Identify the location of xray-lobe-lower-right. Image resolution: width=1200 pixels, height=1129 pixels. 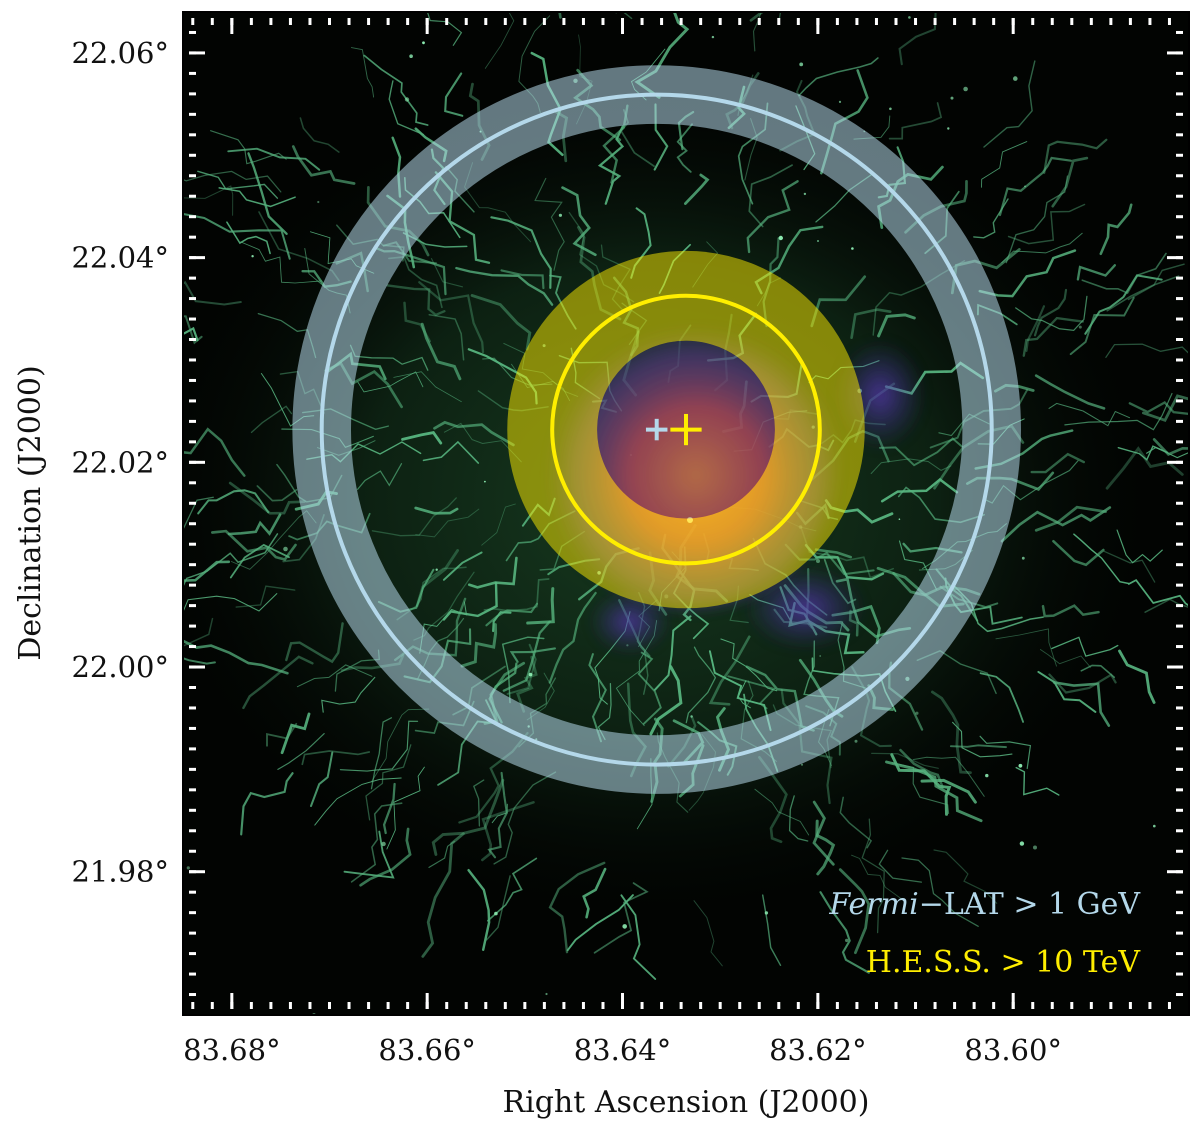
(805, 608).